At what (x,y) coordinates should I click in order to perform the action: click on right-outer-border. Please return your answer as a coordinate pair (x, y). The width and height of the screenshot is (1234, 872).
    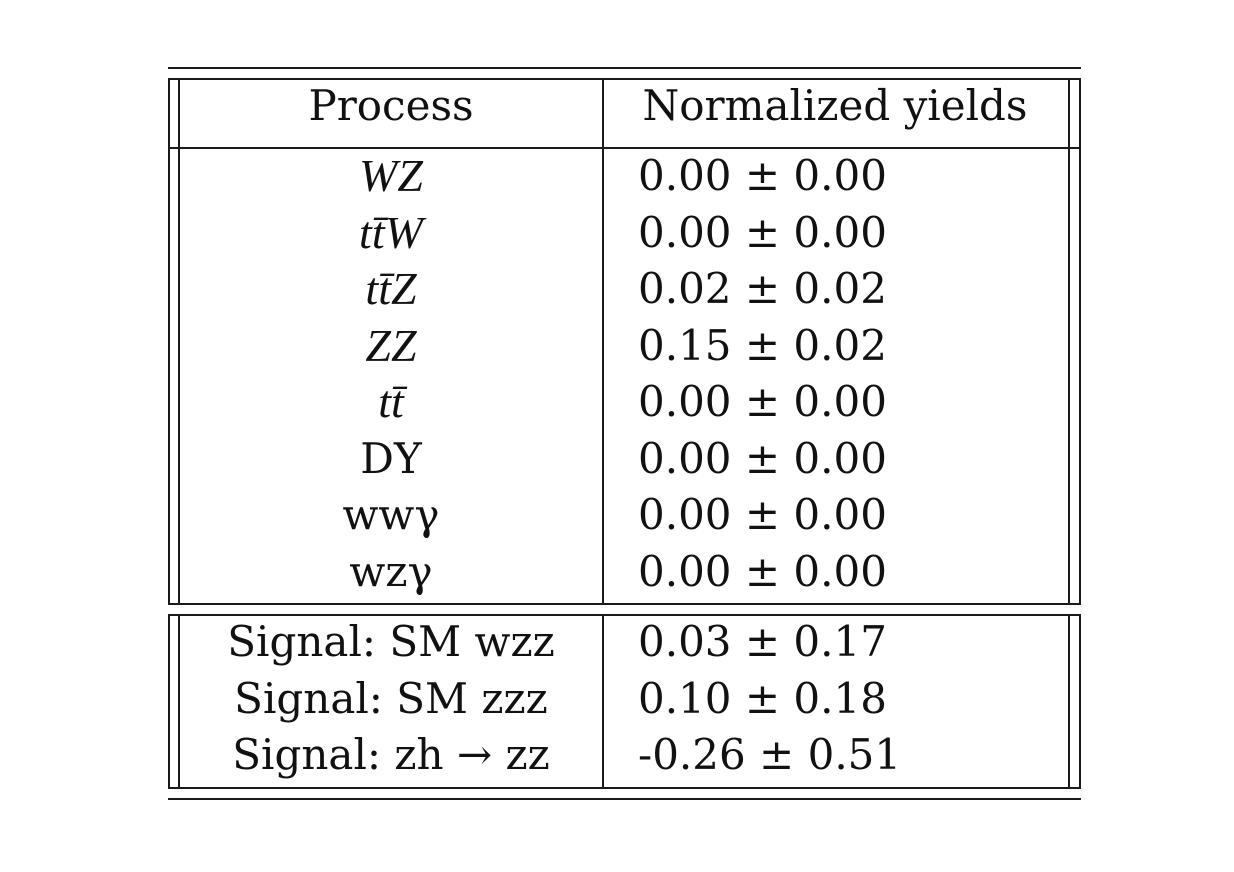
    Looking at the image, I should click on (1080, 341).